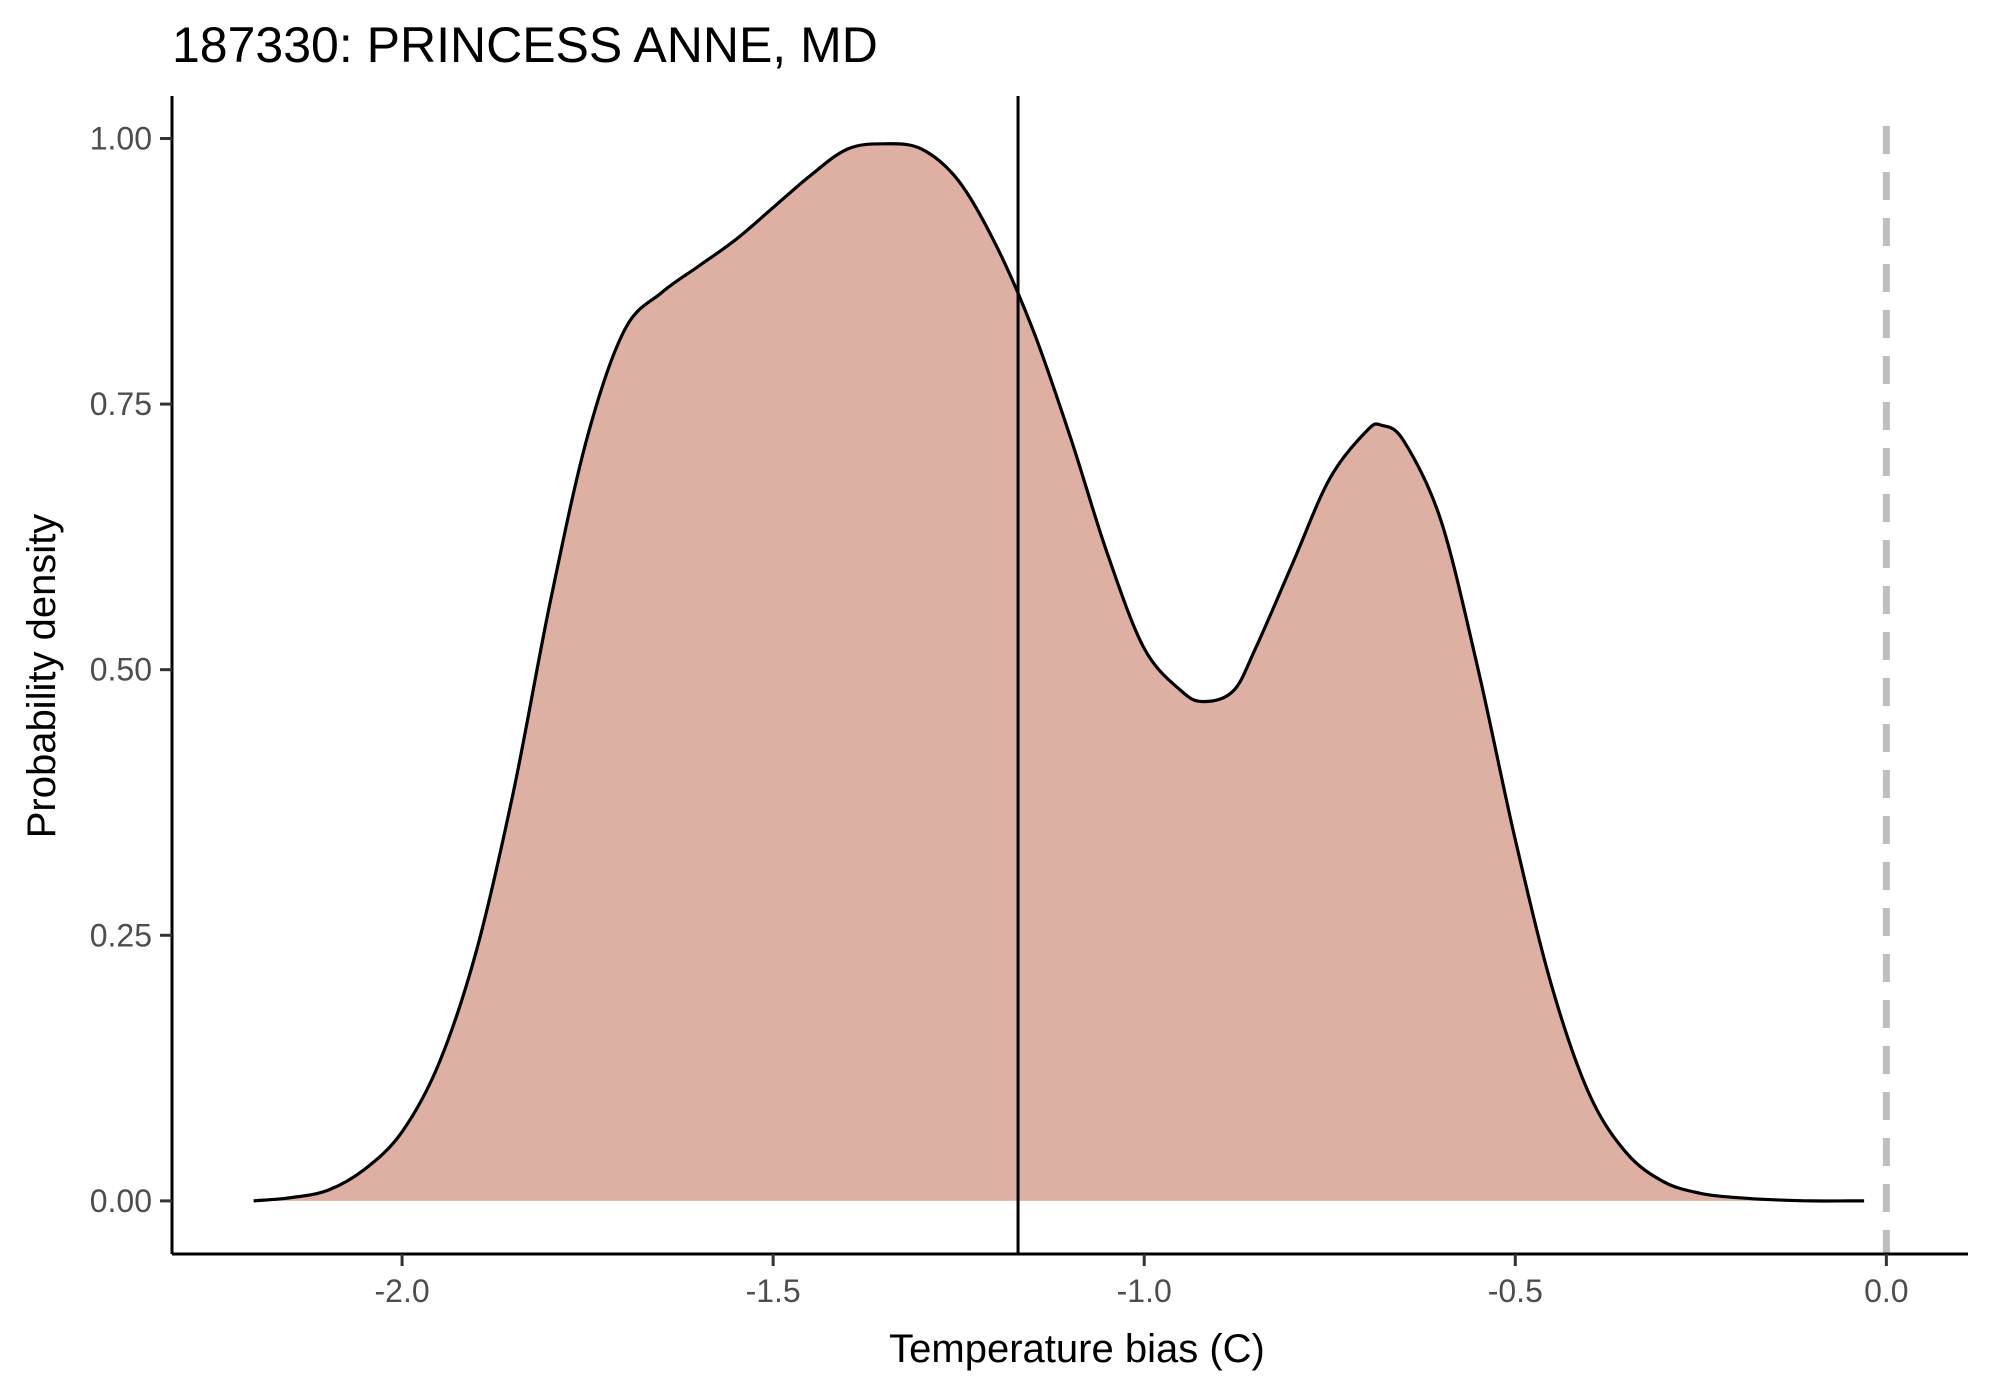  What do you see at coordinates (121, 1201) in the screenshot?
I see `y-tick-label: 0.00` at bounding box center [121, 1201].